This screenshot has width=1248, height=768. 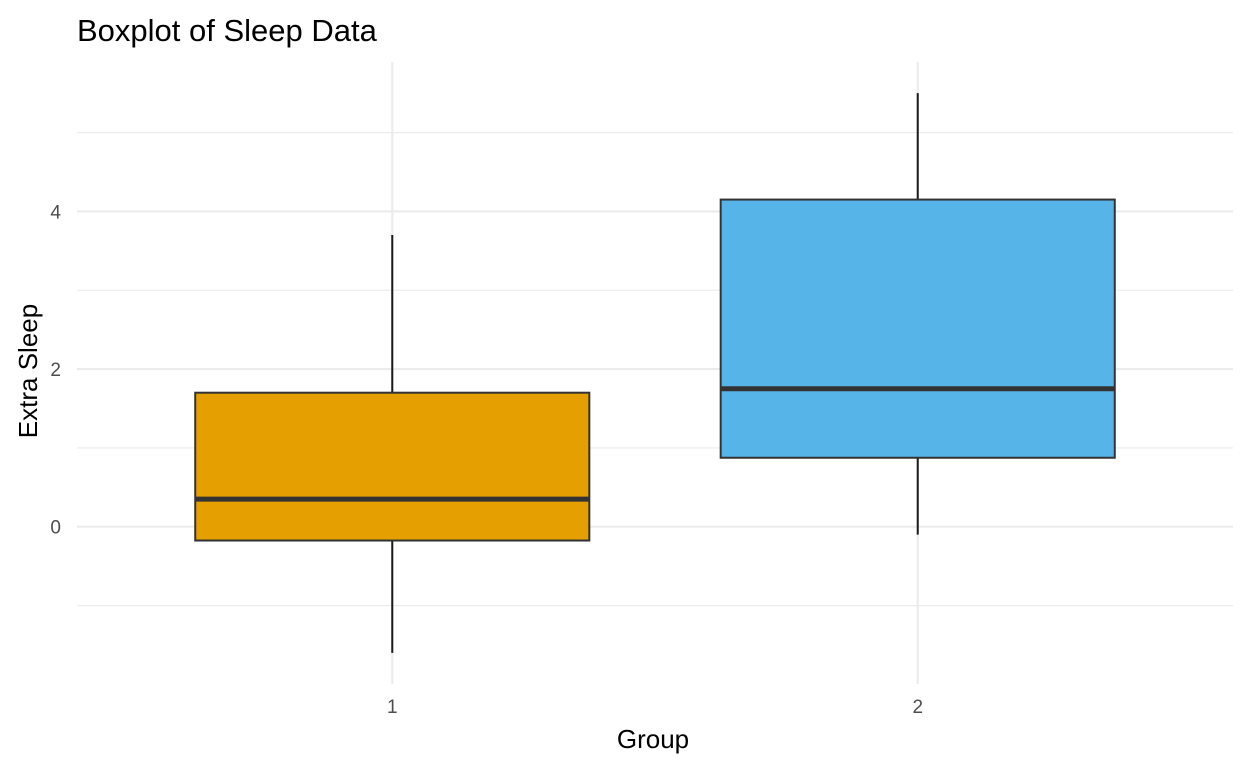 I want to click on y-axis-title: Extra Sleep, so click(x=28, y=371).